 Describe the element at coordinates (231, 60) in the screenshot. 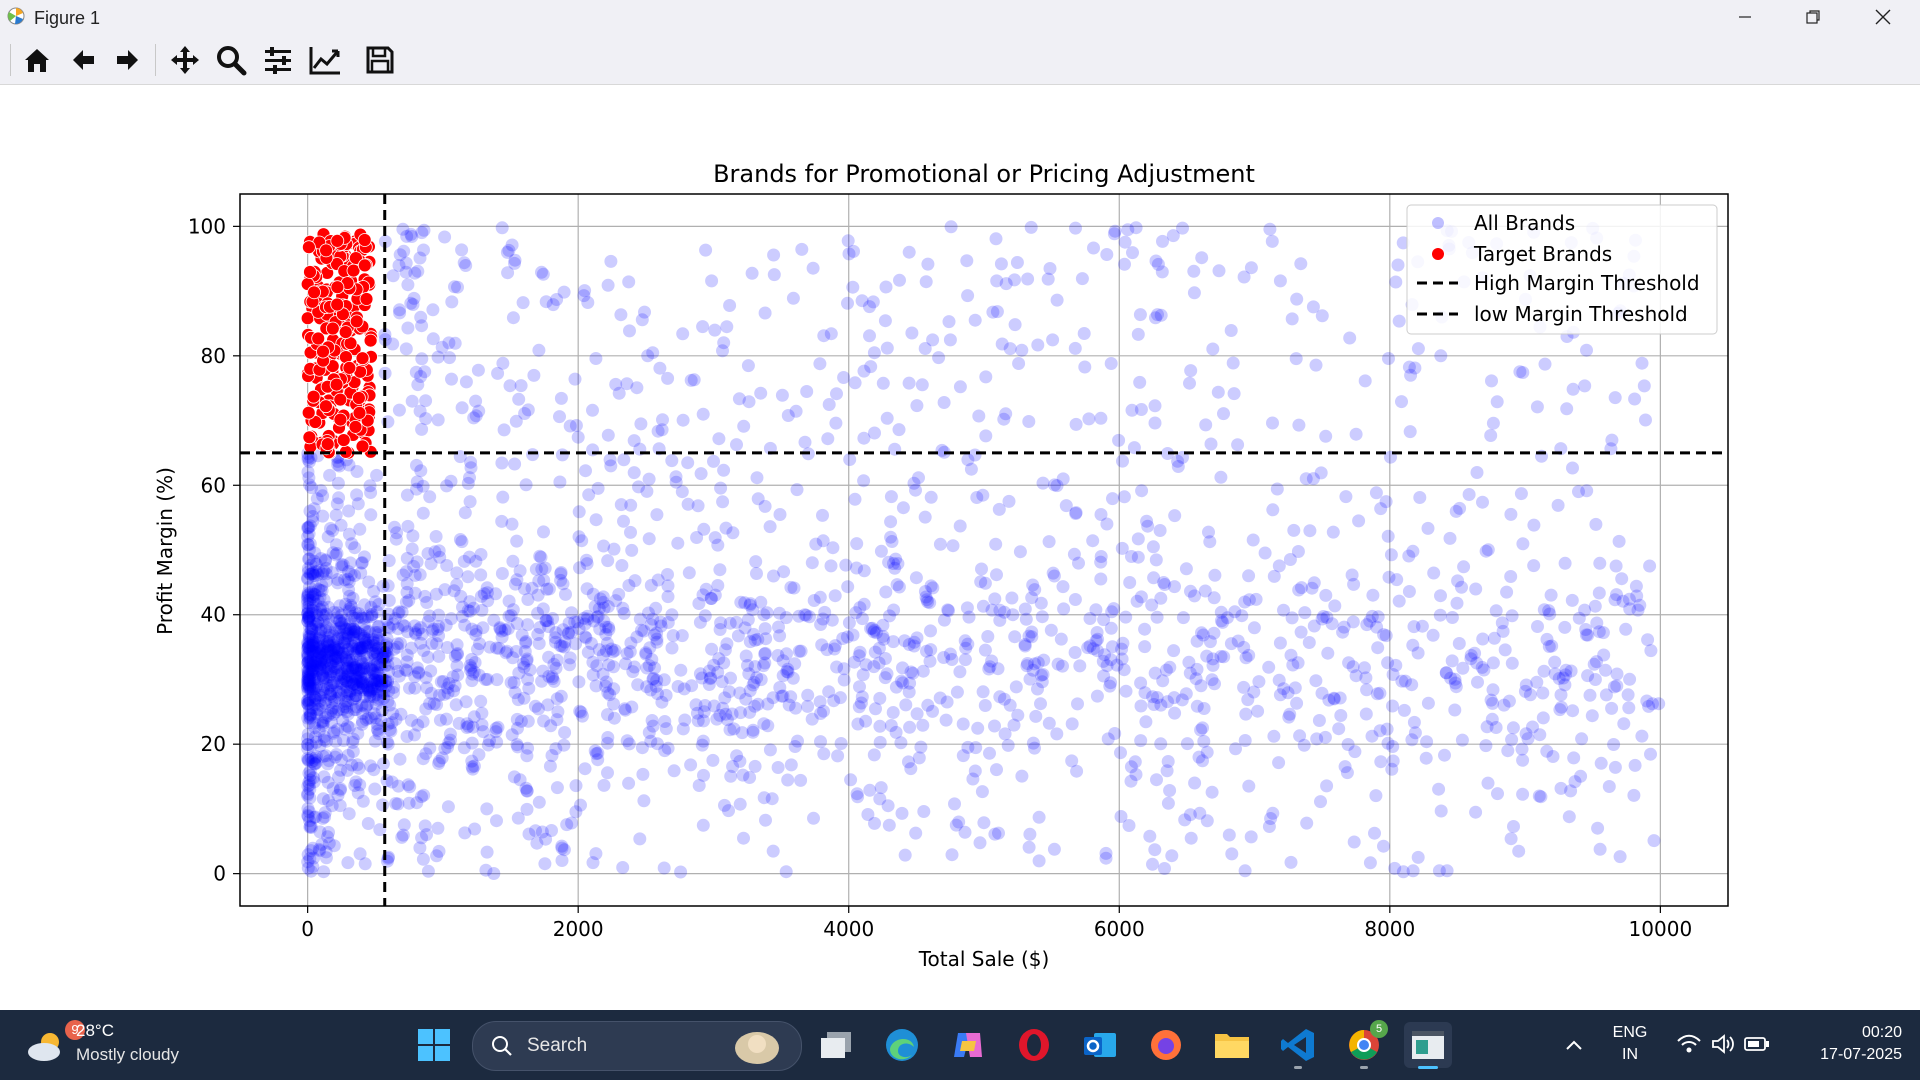

I see `zoom-button` at that location.